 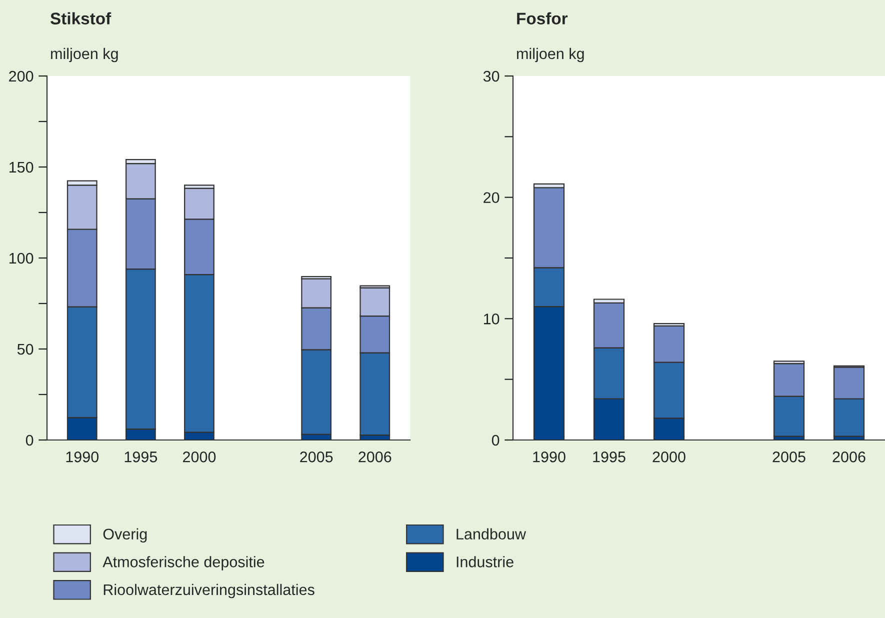 I want to click on chart-title: Fosfor, so click(x=542, y=18).